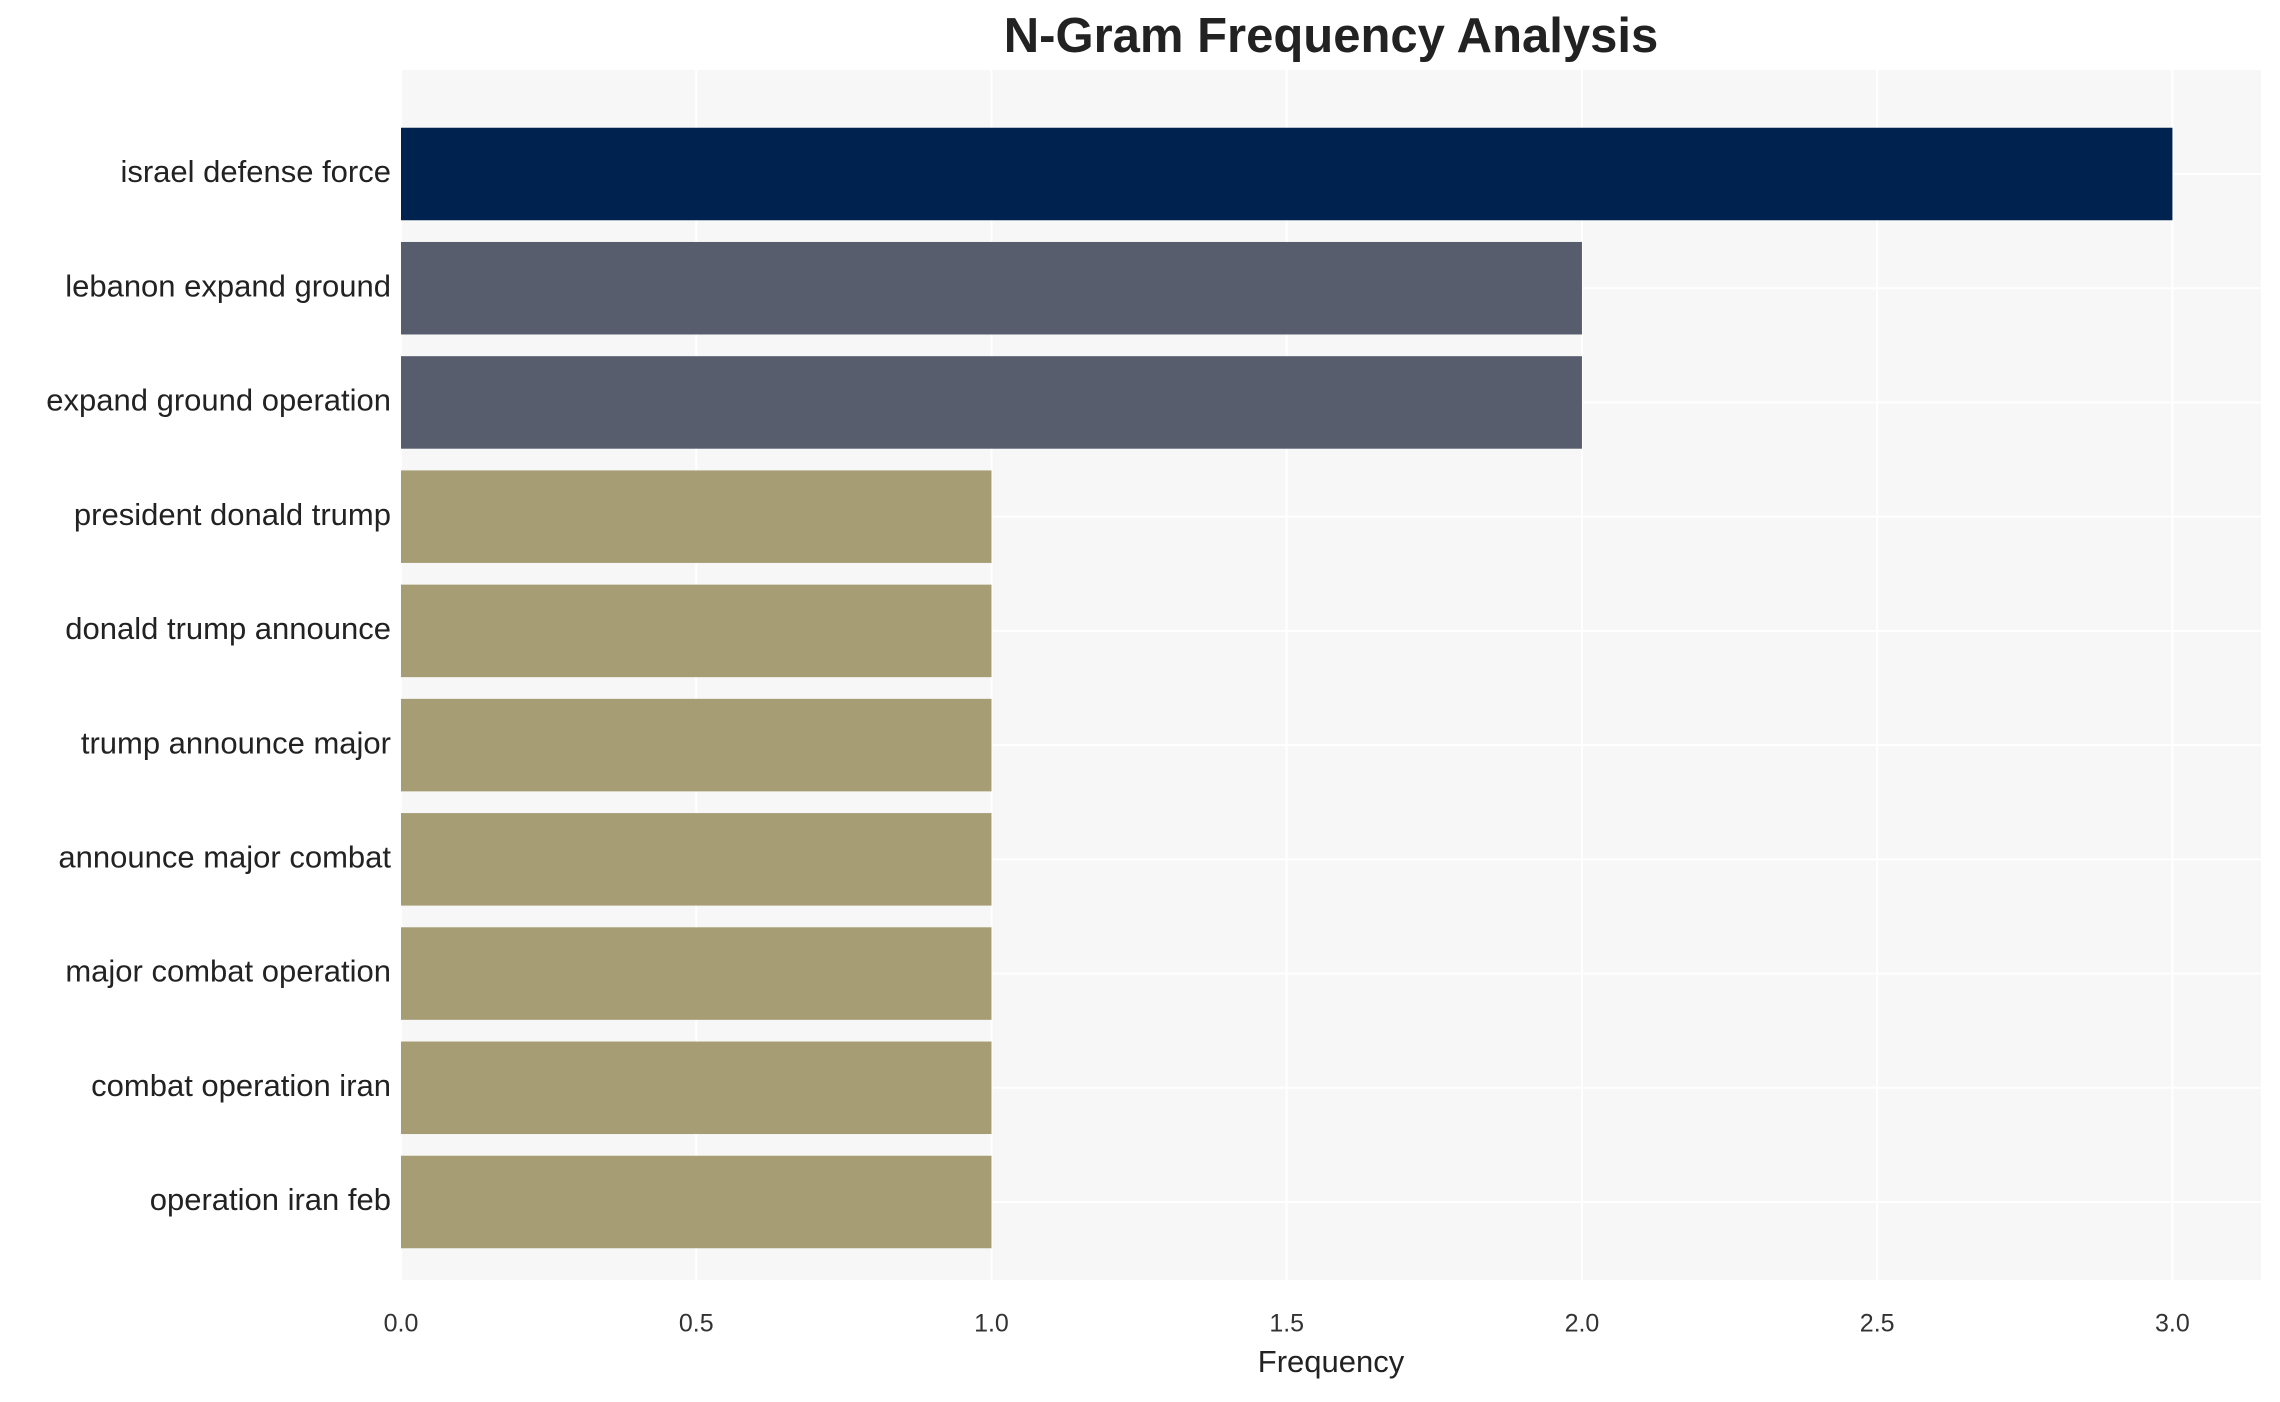 The width and height of the screenshot is (2280, 1402). What do you see at coordinates (241, 1085) in the screenshot?
I see `y-tick-label: combat operation iran` at bounding box center [241, 1085].